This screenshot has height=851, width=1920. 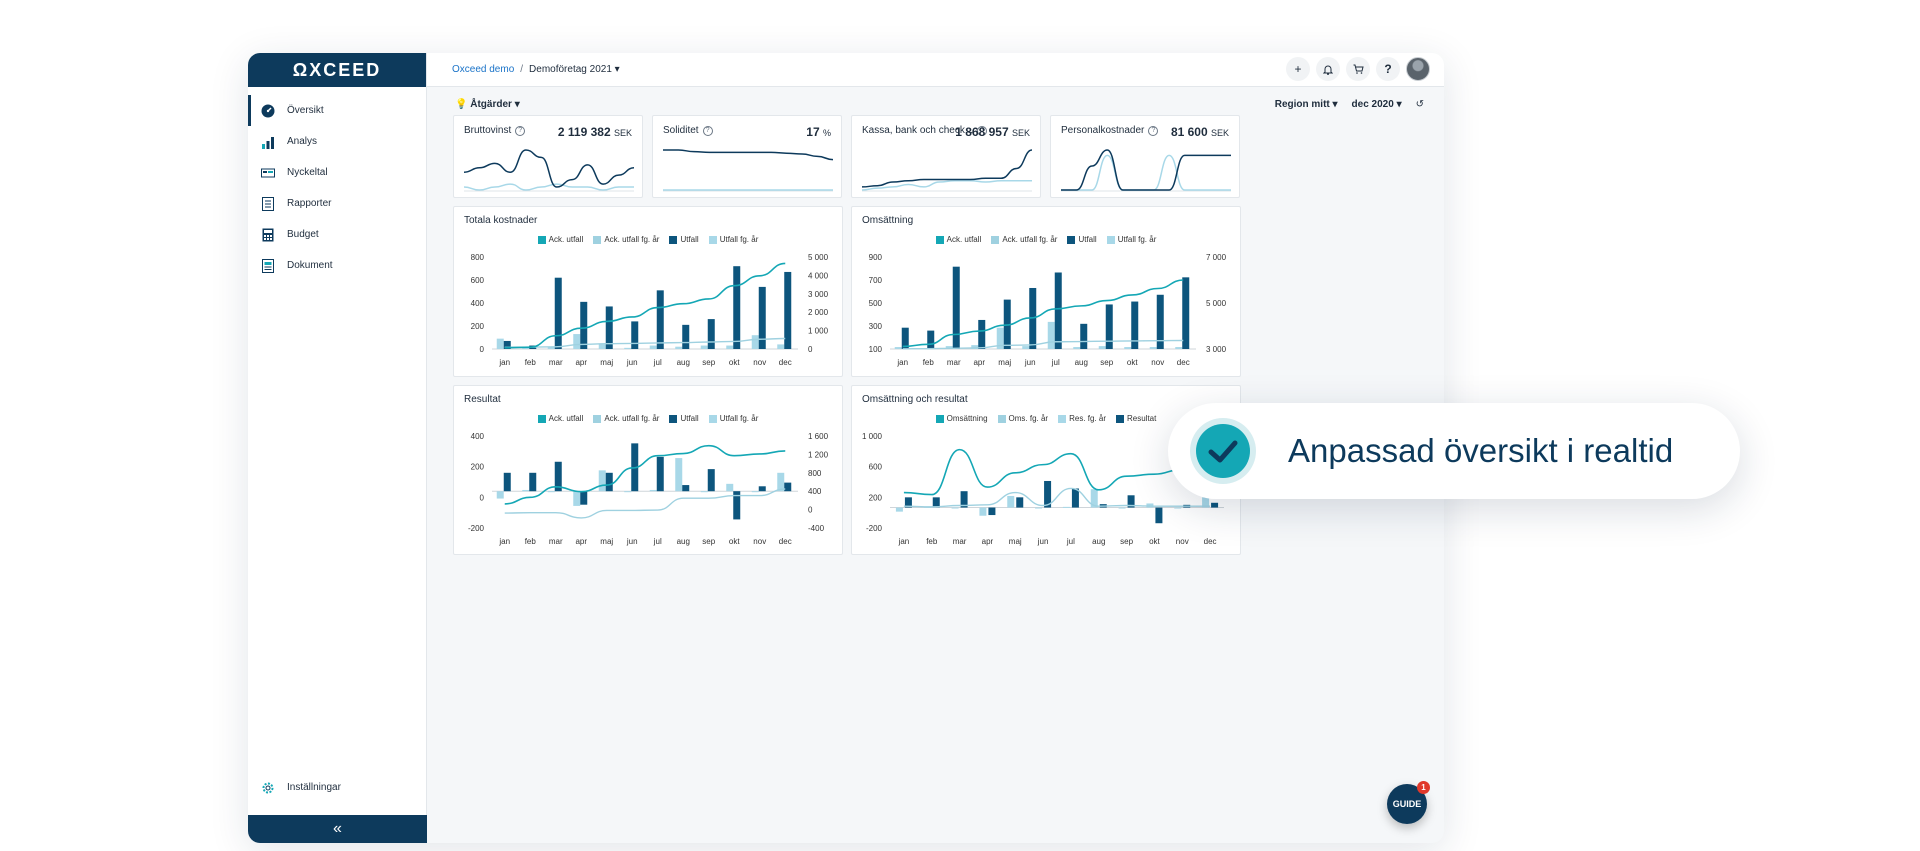 I want to click on bell-icon, so click(x=1328, y=69).